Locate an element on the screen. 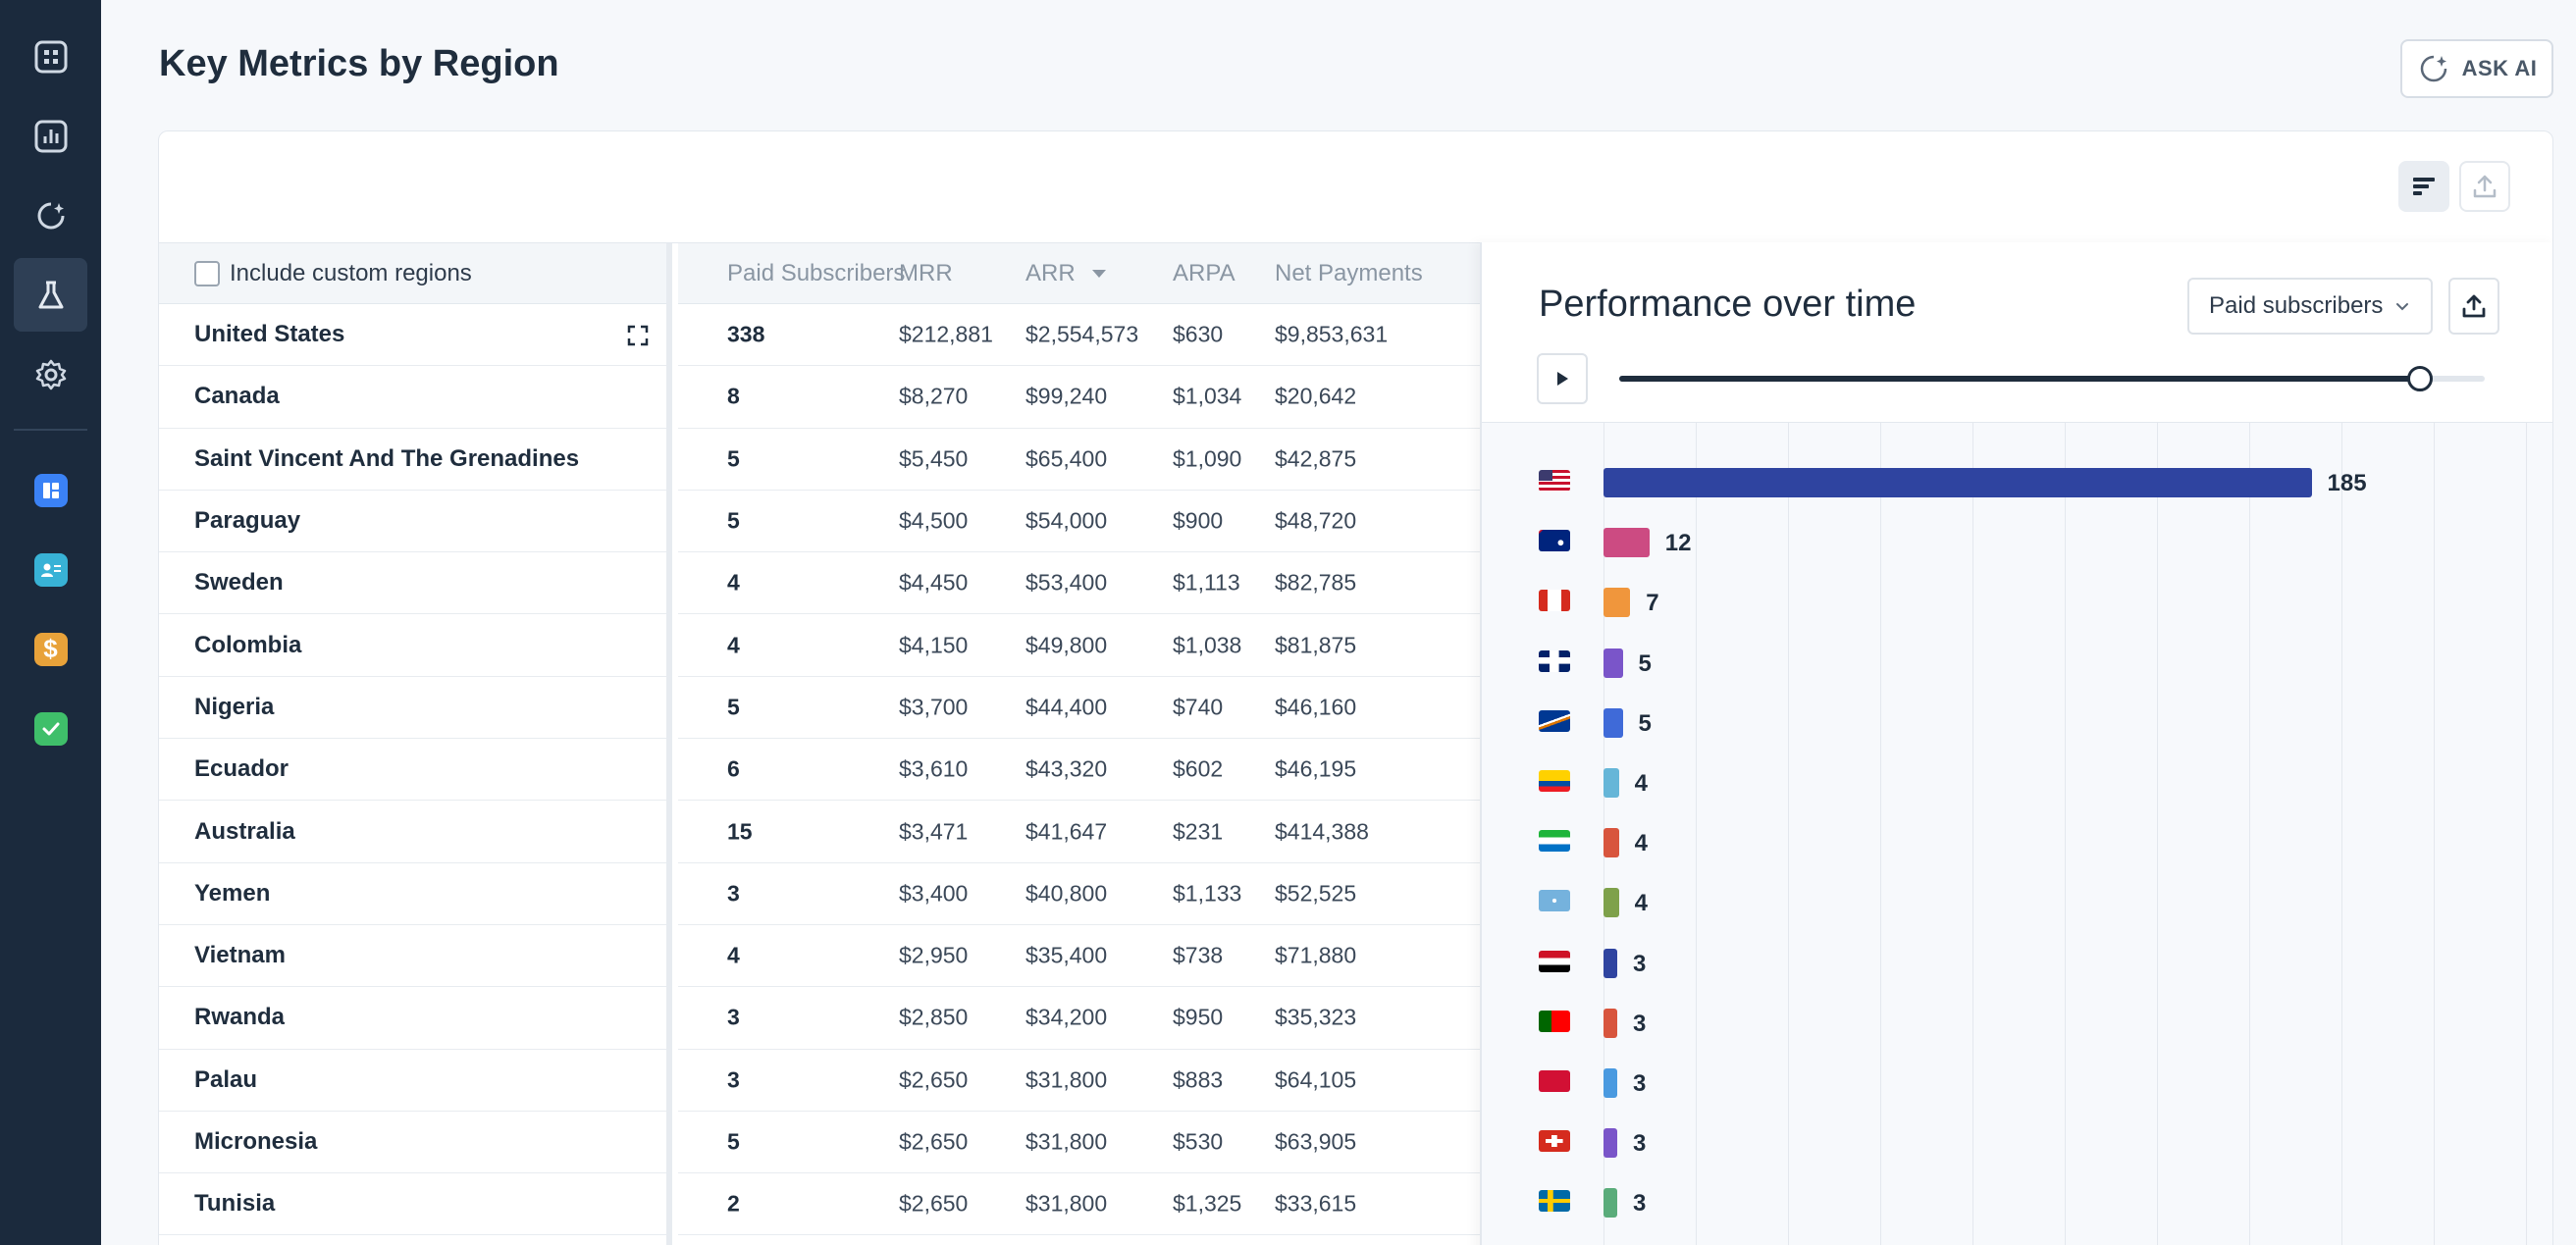  paid-subscribers-cell: 8 is located at coordinates (733, 396).